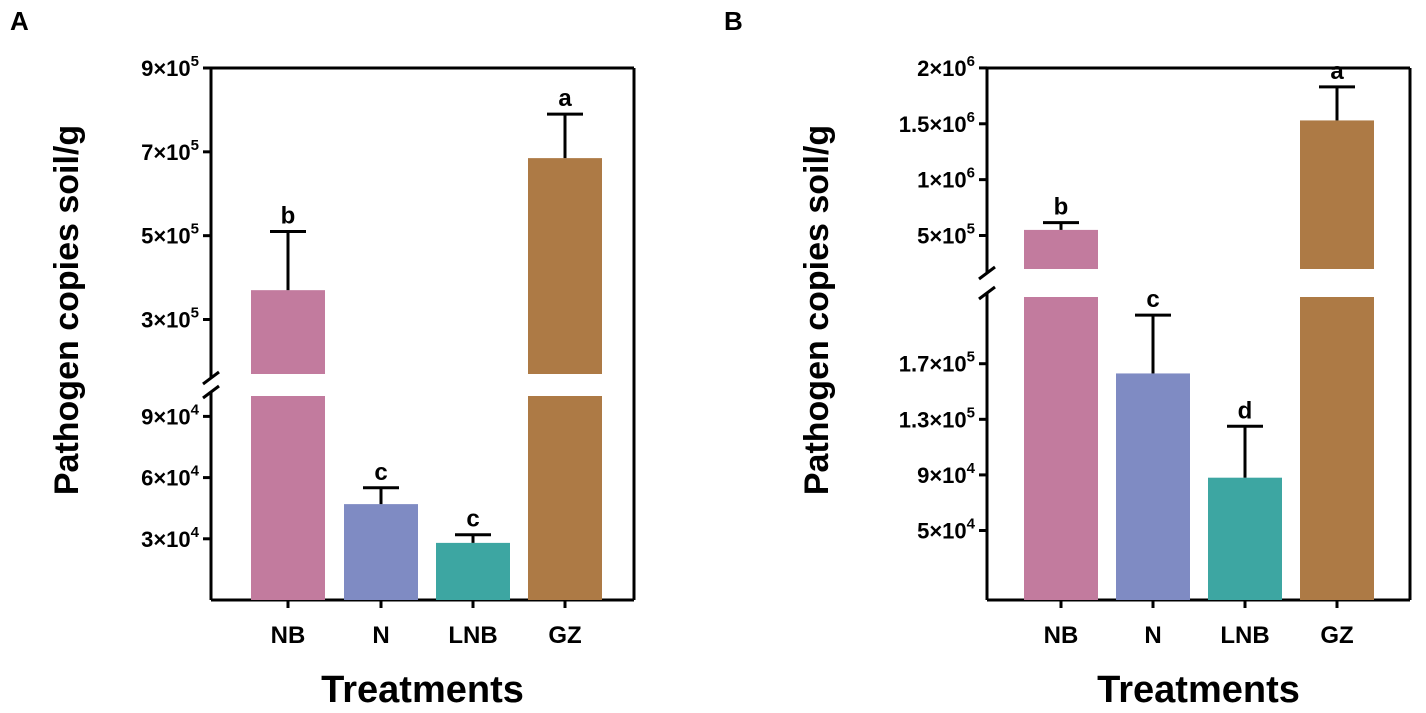 The width and height of the screenshot is (1426, 713). I want to click on panel-a-y-tick-label: 3×10⁴, so click(170, 538).